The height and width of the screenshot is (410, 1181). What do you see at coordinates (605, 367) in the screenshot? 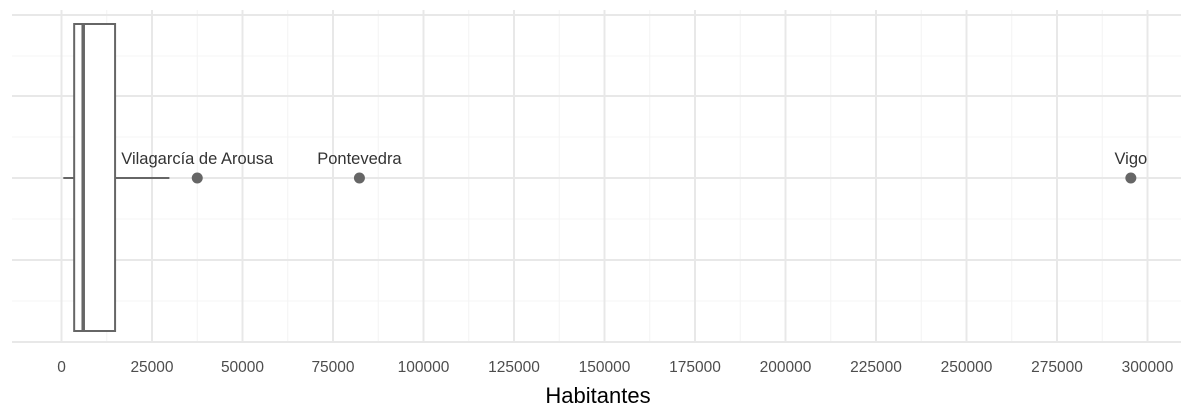
I see `x-tick-label: 150000` at bounding box center [605, 367].